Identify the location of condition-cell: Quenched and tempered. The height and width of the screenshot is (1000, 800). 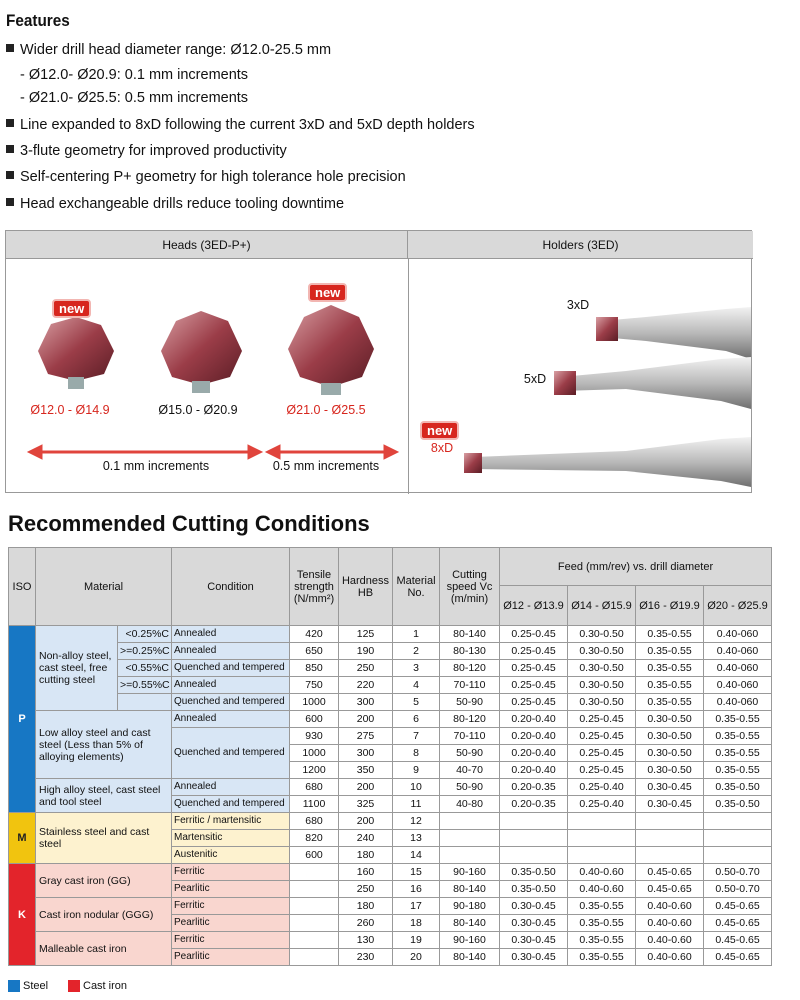
(230, 753).